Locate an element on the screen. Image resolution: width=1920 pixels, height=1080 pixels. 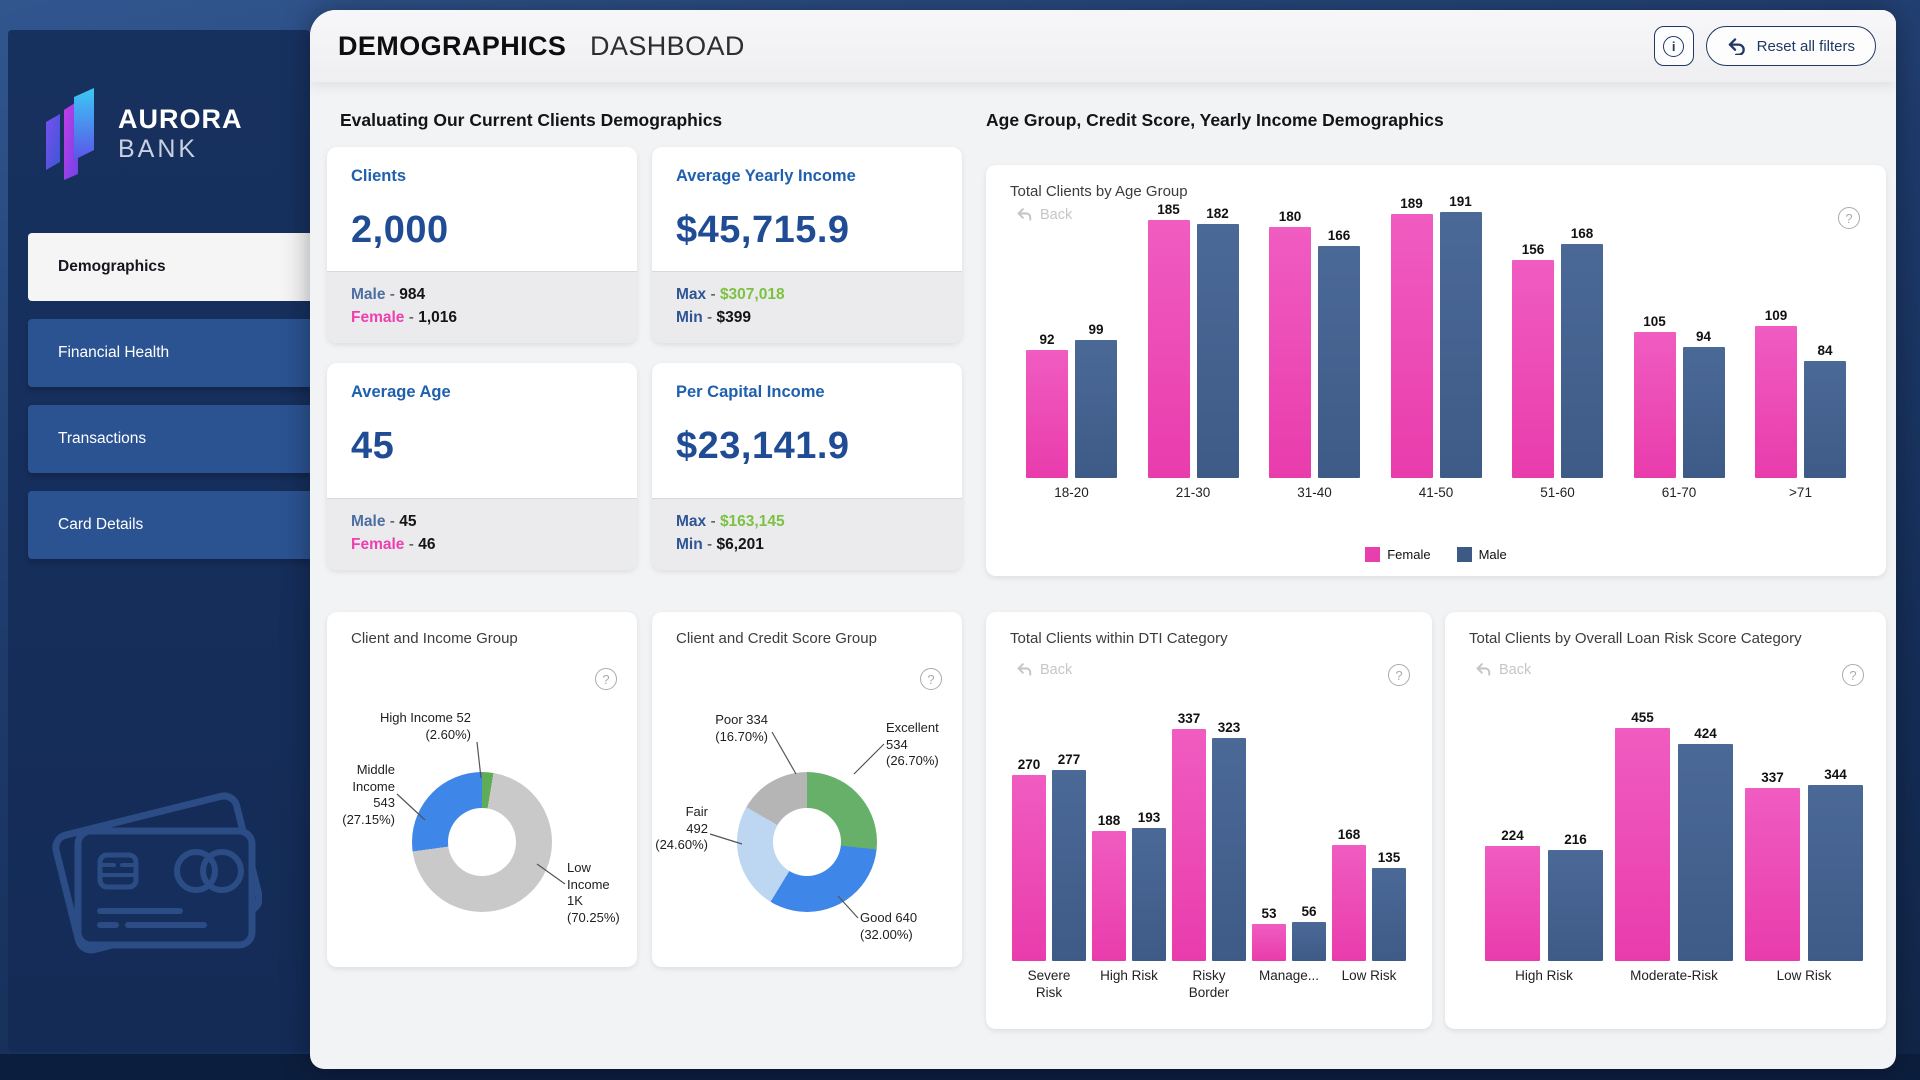
bar-group-risky-border: 337 323 Risky Border is located at coordinates (1209, 856).